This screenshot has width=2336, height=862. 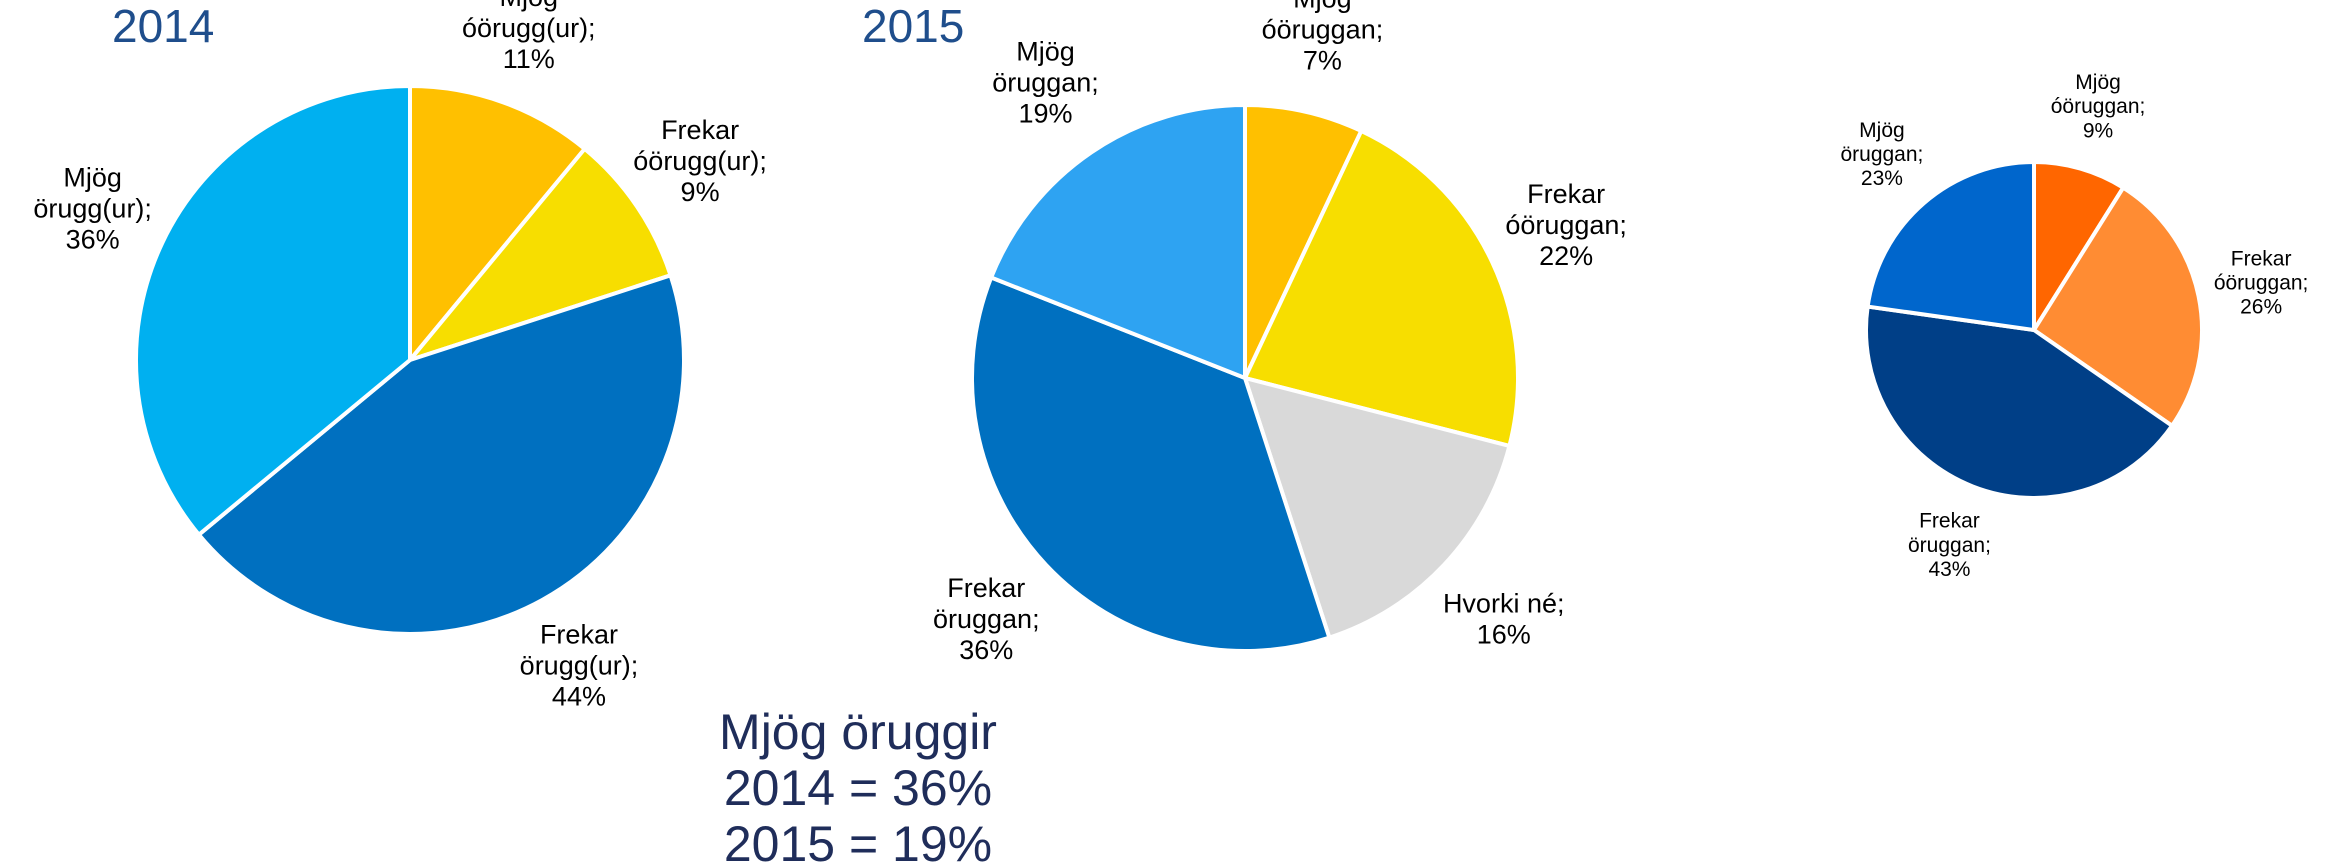 I want to click on slice-label-value: 16%, so click(x=1504, y=635).